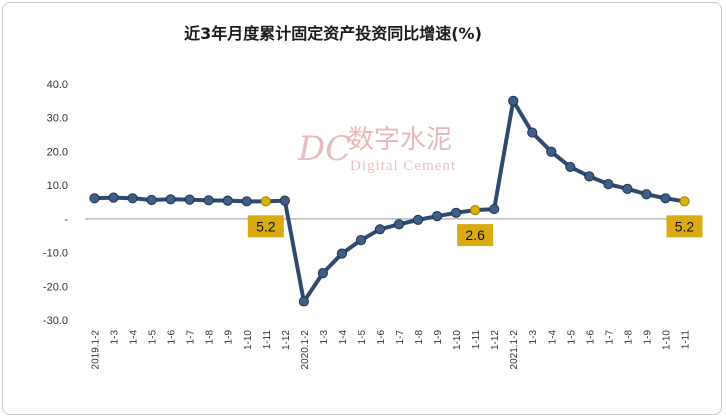 The image size is (726, 419). I want to click on y-tick-label: 20.0, so click(57, 152).